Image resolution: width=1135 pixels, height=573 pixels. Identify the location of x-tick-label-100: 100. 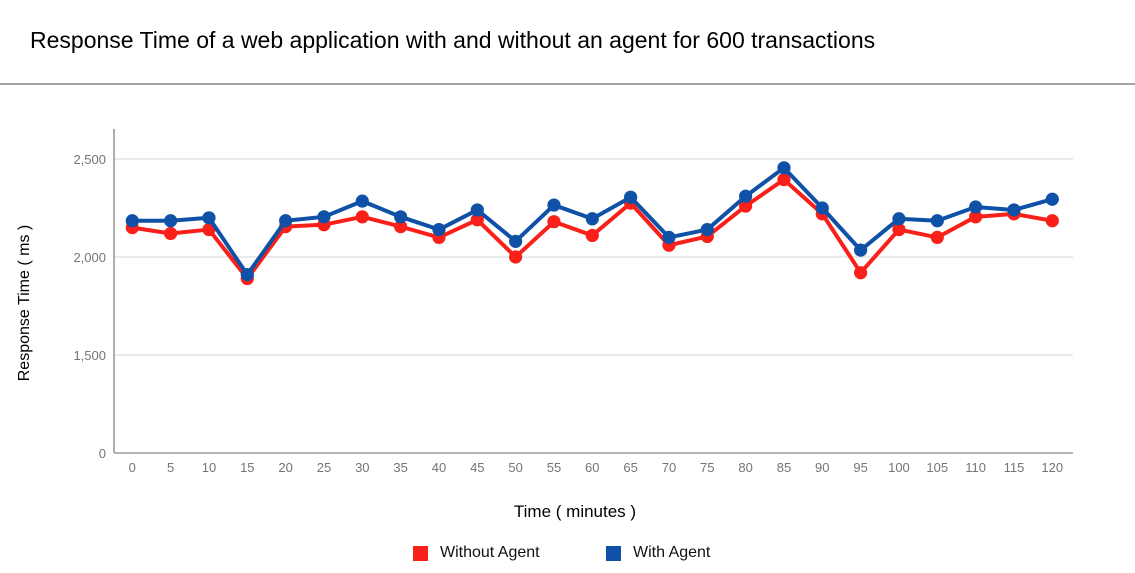
(899, 467).